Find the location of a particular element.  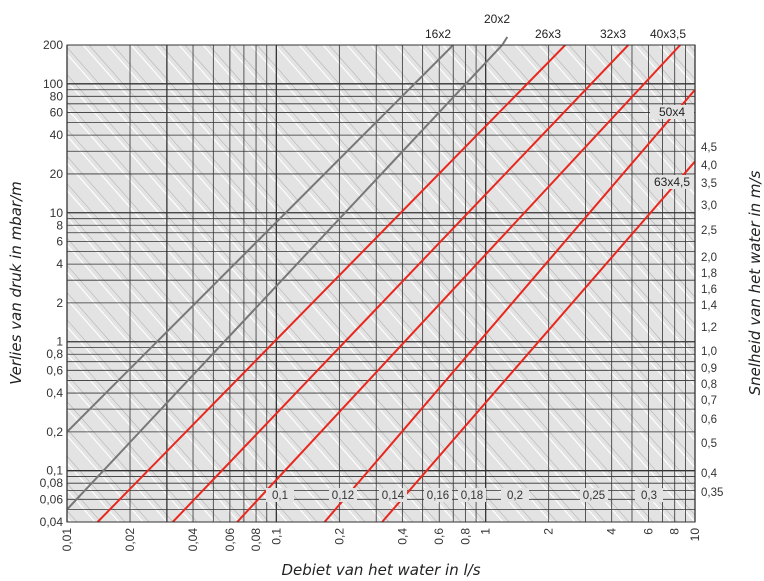

velocity-inner-labels: 0,1 0,12 0,14 0,16 0,18 0,2 0,25 0,3 is located at coordinates (464, 495).